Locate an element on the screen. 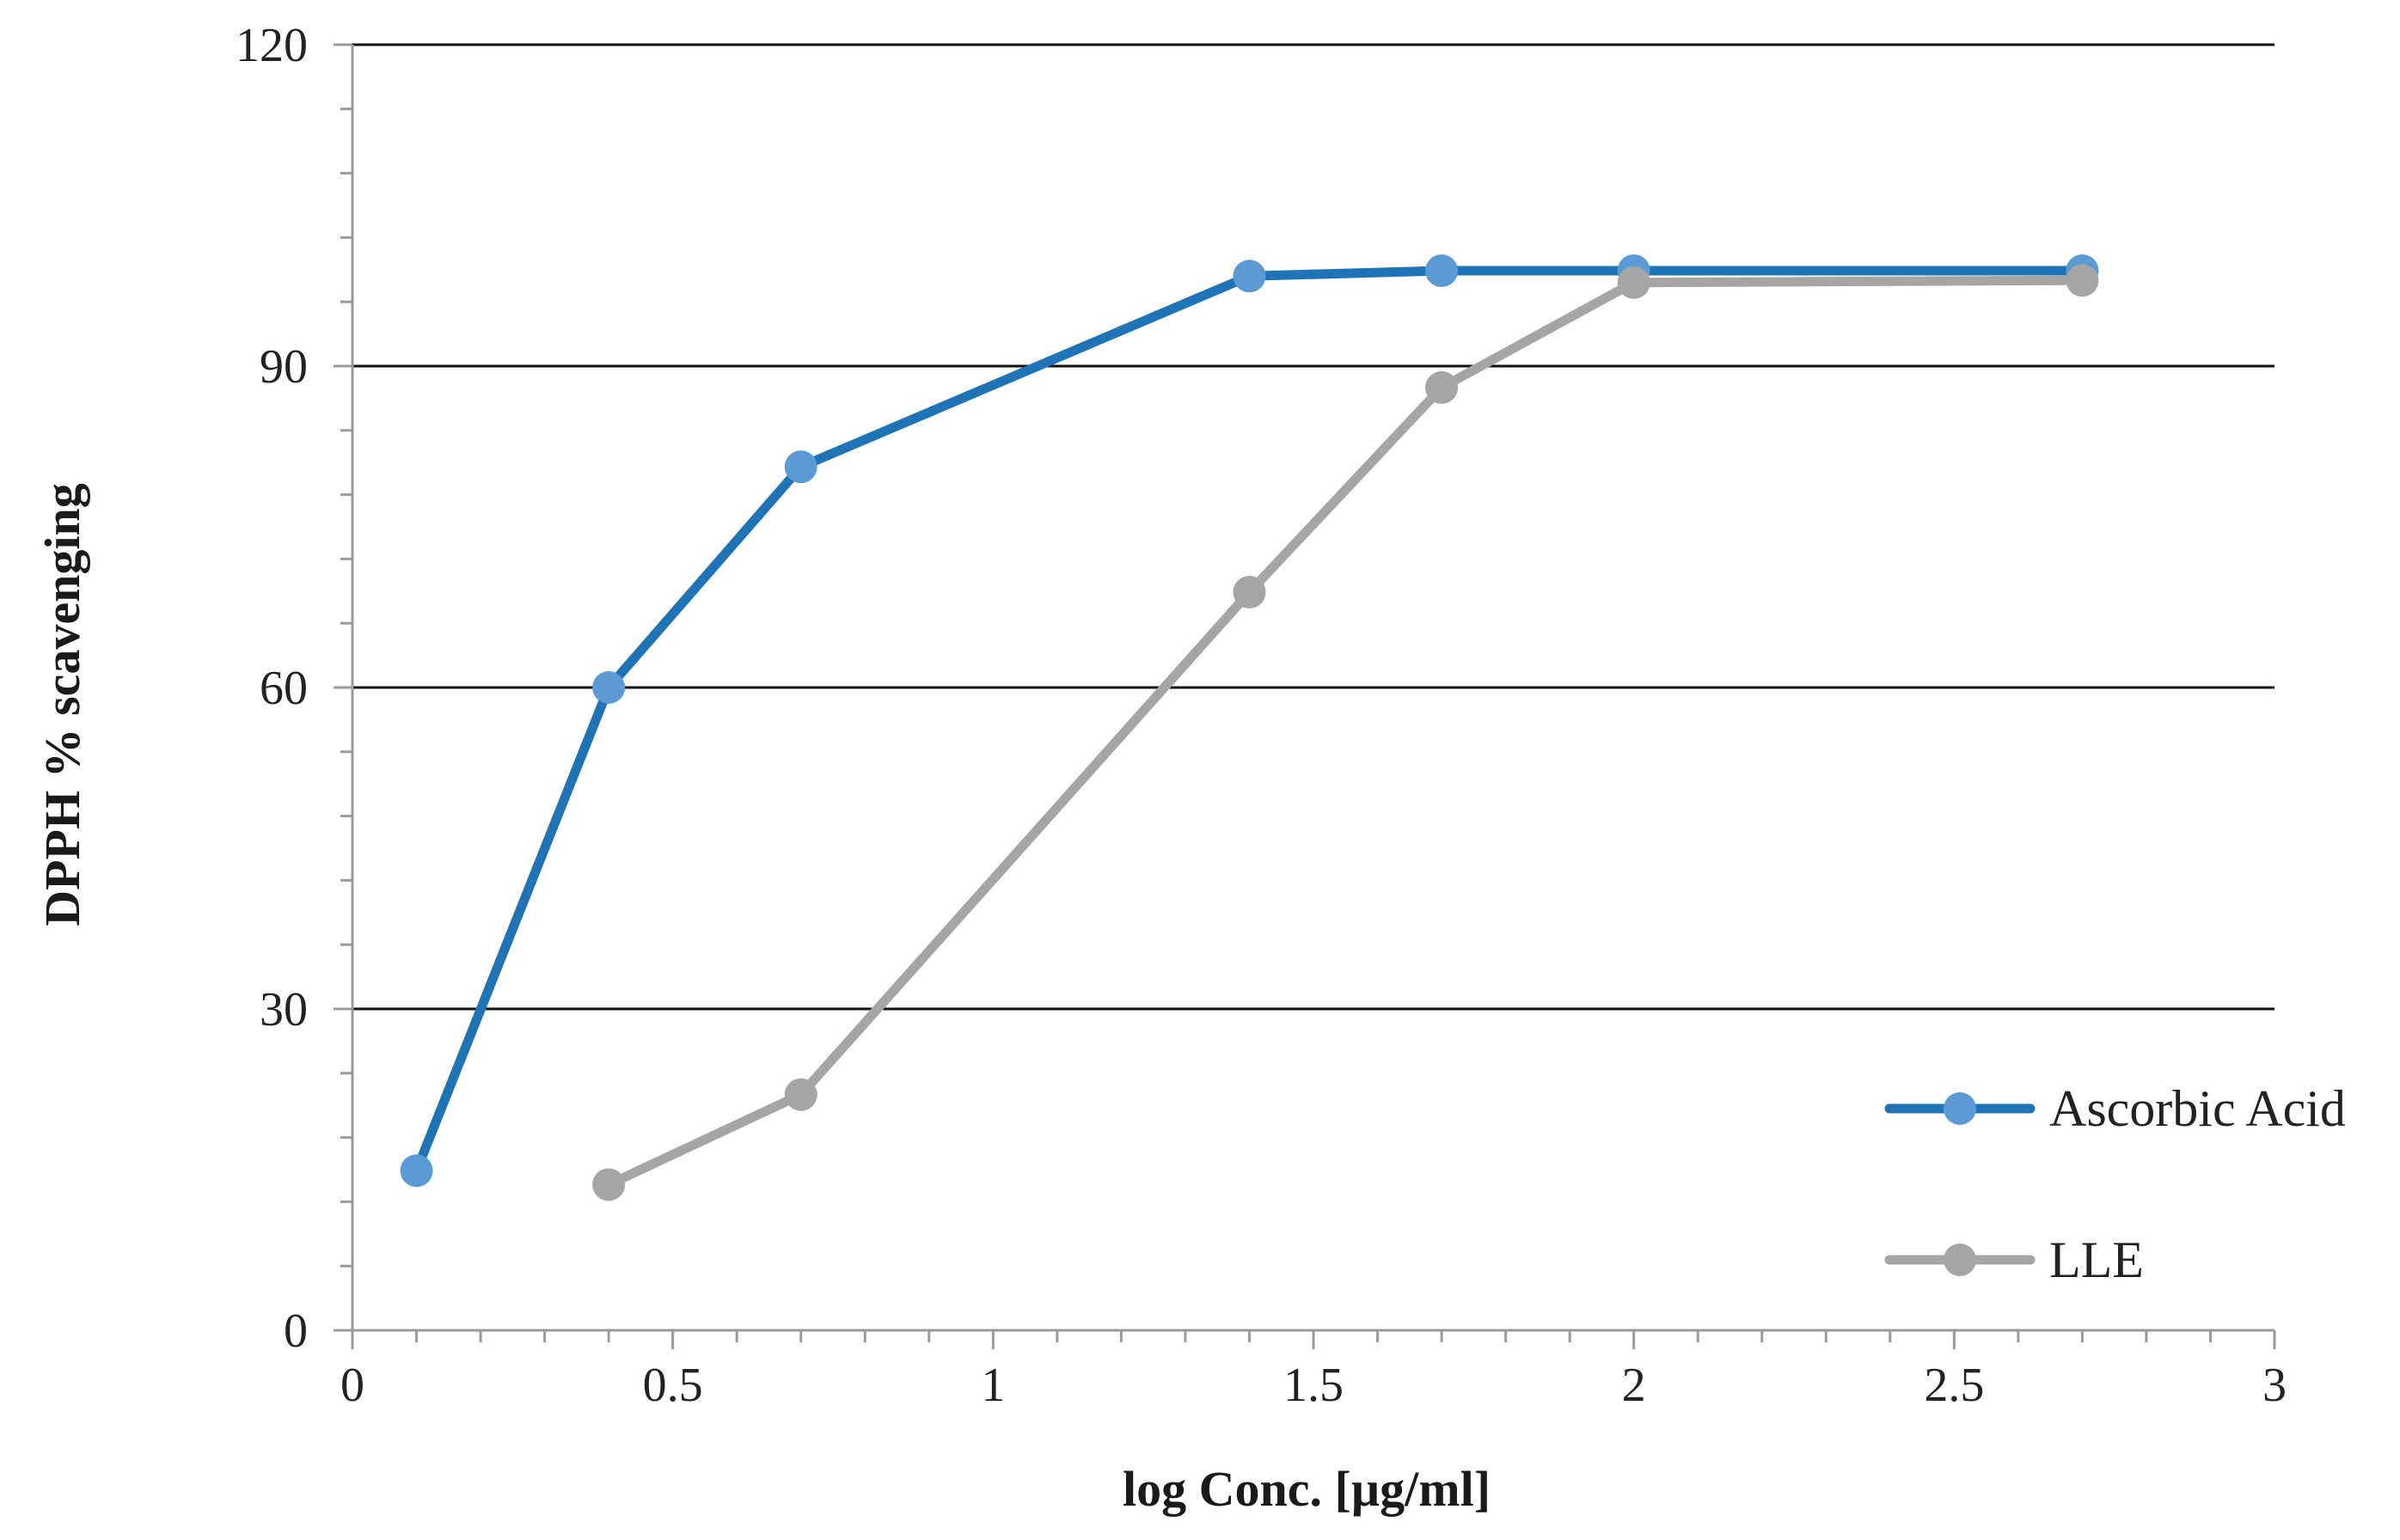 Image resolution: width=2400 pixels, height=1540 pixels. legend-marker-ascorbic-acid is located at coordinates (1960, 1108).